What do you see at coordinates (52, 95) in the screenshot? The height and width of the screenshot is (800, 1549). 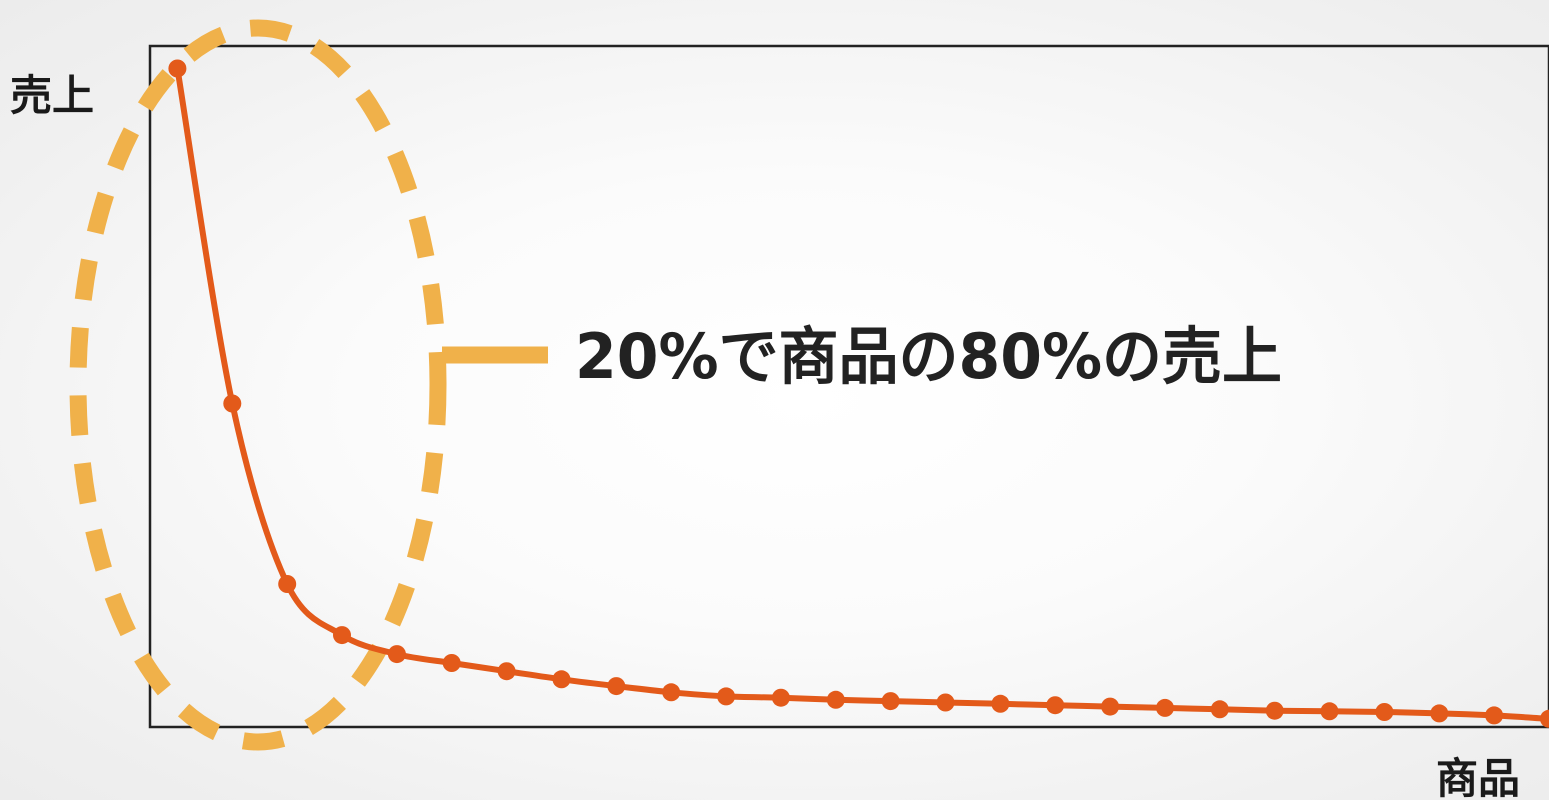 I see `y-axis-label: 売上` at bounding box center [52, 95].